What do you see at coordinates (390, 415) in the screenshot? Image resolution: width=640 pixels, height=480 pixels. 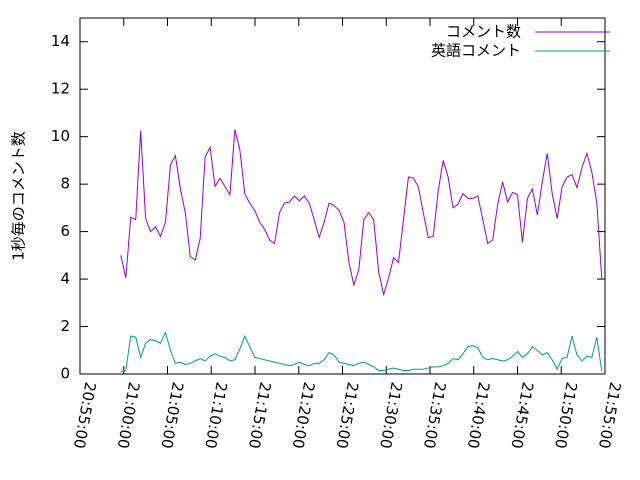 I see `x-tick-label: 21:30:00` at bounding box center [390, 415].